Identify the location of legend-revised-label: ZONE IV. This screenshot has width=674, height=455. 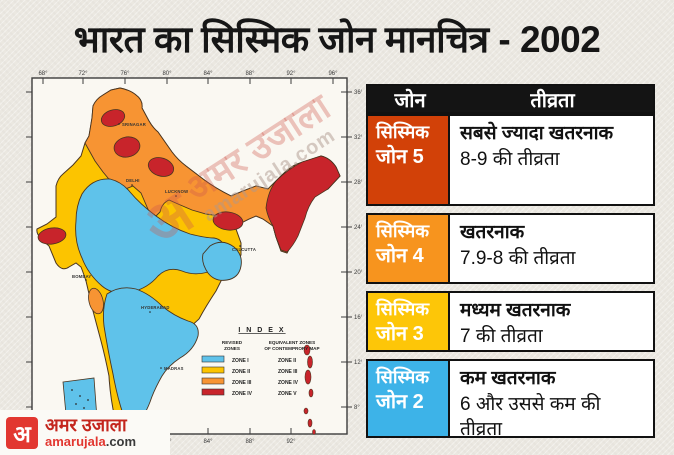
(242, 394).